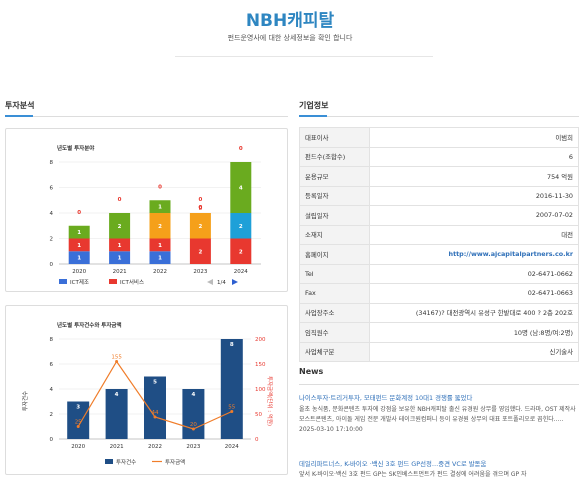 The image size is (580, 480). What do you see at coordinates (474, 234) in the screenshot?
I see `info-value: 대전` at bounding box center [474, 234].